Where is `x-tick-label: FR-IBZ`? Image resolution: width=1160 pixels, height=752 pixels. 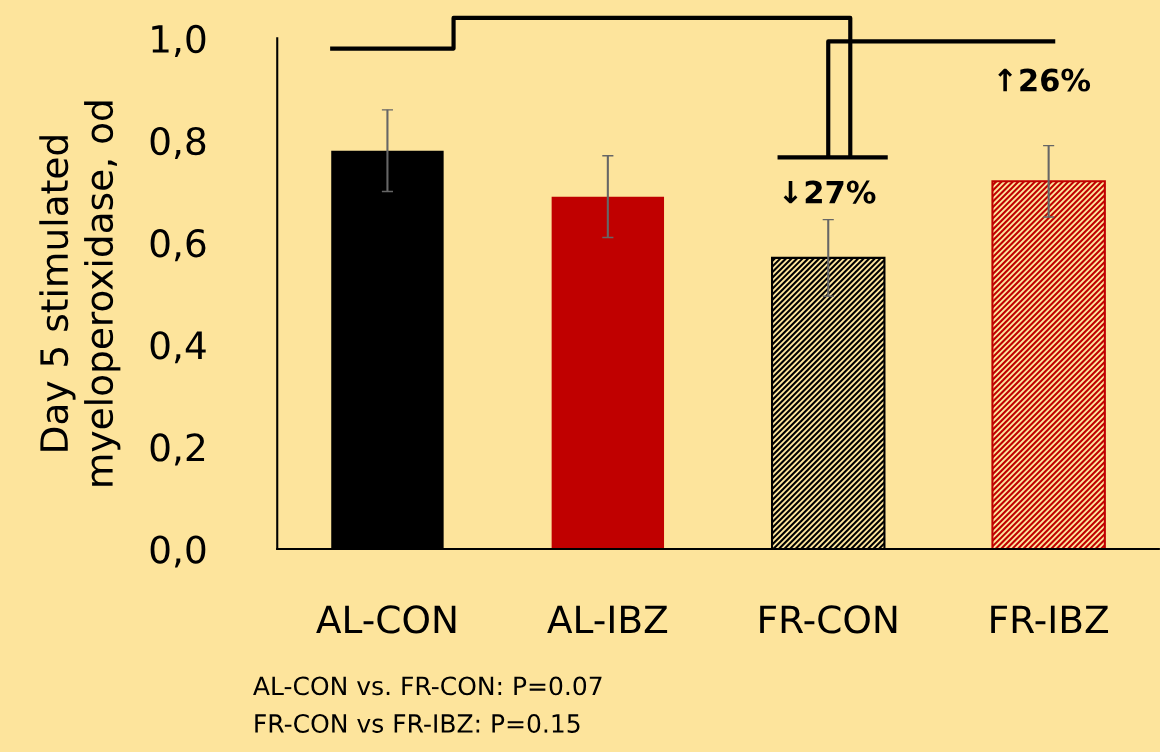
x-tick-label: FR-IBZ is located at coordinates (1050, 619).